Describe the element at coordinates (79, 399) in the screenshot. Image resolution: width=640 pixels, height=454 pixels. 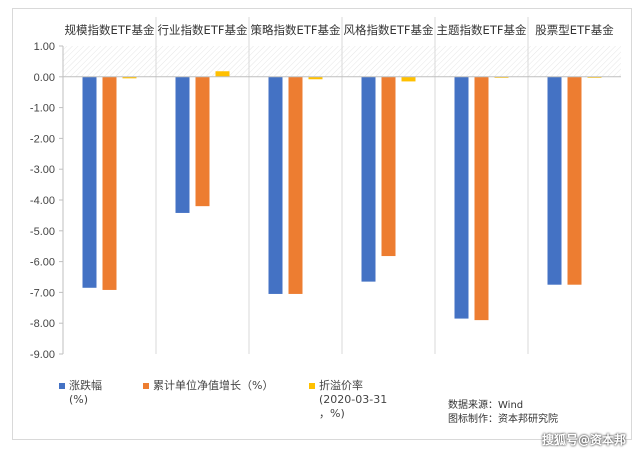
I see `legend-label-unit: (%)` at that location.